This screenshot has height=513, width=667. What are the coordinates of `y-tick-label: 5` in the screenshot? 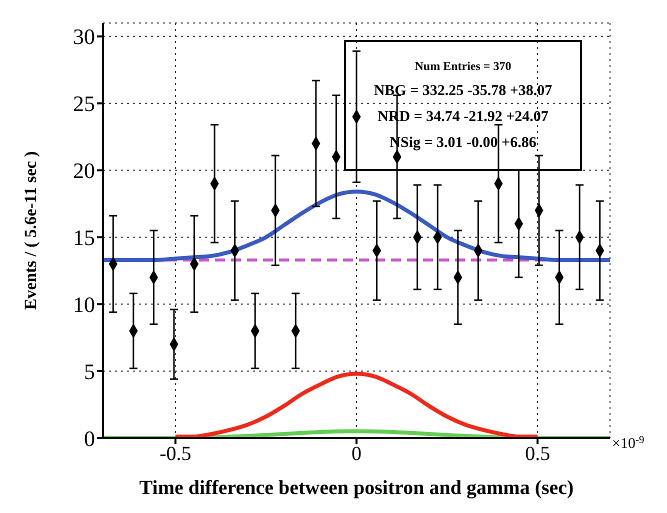 It's located at (89, 371).